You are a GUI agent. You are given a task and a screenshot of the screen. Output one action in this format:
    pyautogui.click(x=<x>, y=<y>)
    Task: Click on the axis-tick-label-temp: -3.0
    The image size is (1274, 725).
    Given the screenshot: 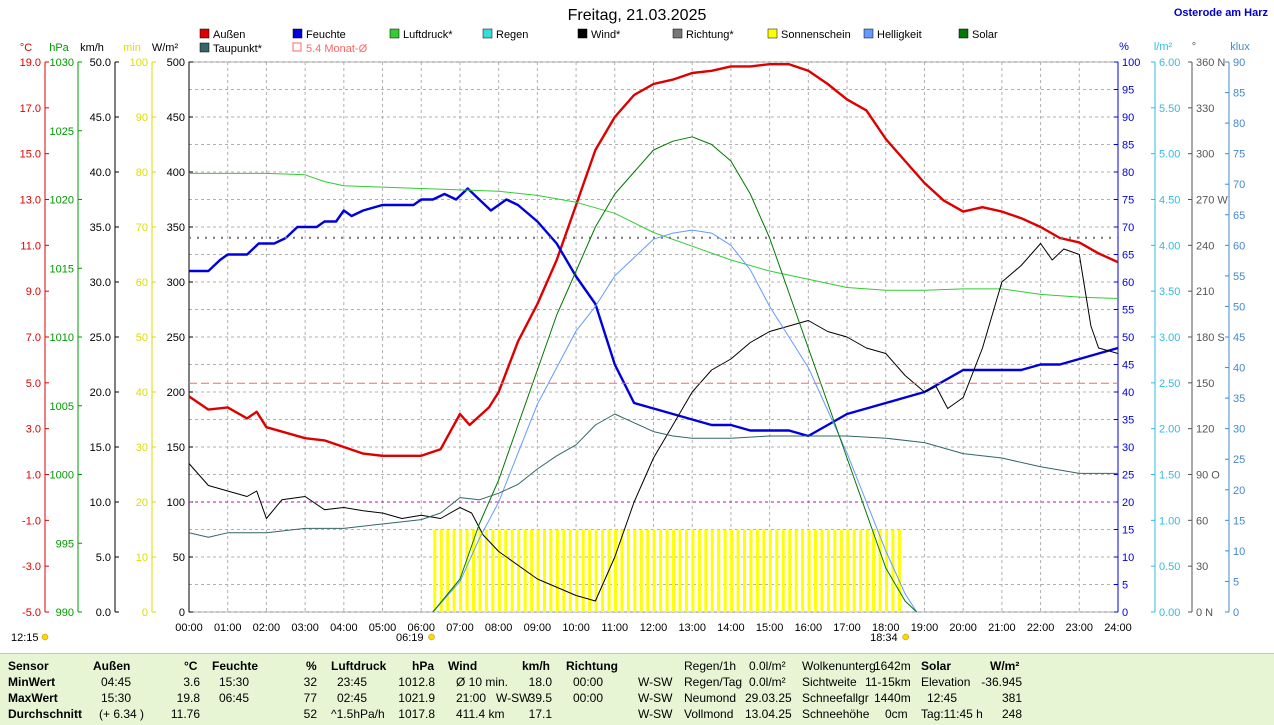 What is the action you would take?
    pyautogui.click(x=31, y=567)
    